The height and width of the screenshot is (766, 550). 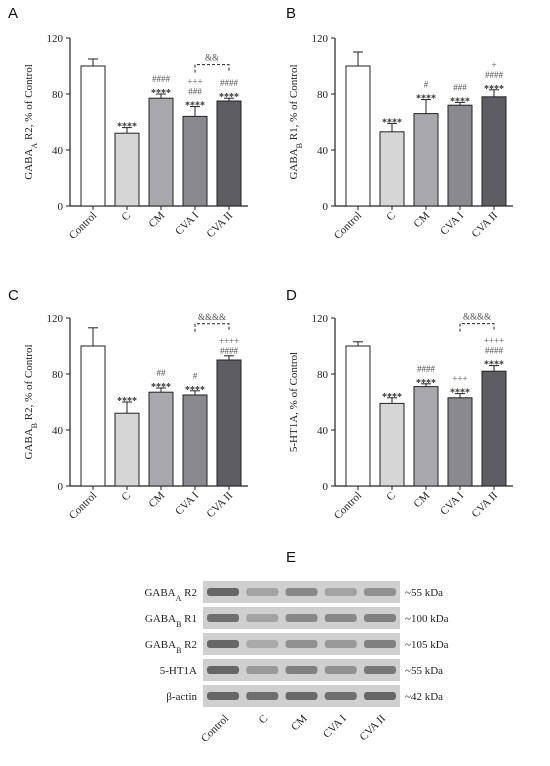 I want to click on significance-label: ####, so click(x=161, y=79).